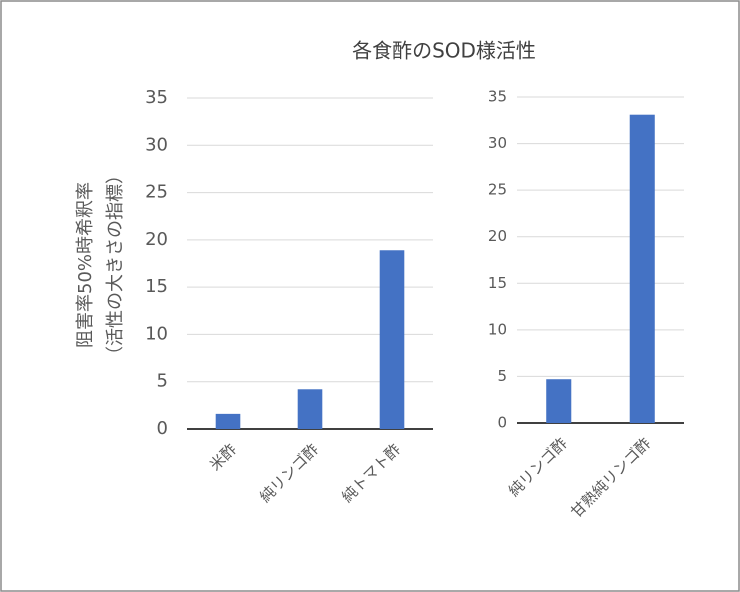 The width and height of the screenshot is (740, 592). What do you see at coordinates (444, 51) in the screenshot?
I see `chart-title: 各食酢のSOD様活性` at bounding box center [444, 51].